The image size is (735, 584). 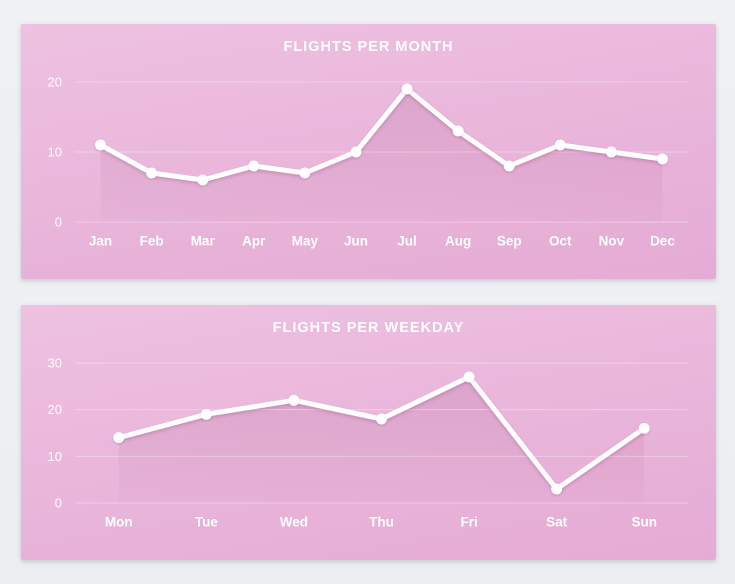 What do you see at coordinates (55, 363) in the screenshot?
I see `y-axis-tick-label: 30` at bounding box center [55, 363].